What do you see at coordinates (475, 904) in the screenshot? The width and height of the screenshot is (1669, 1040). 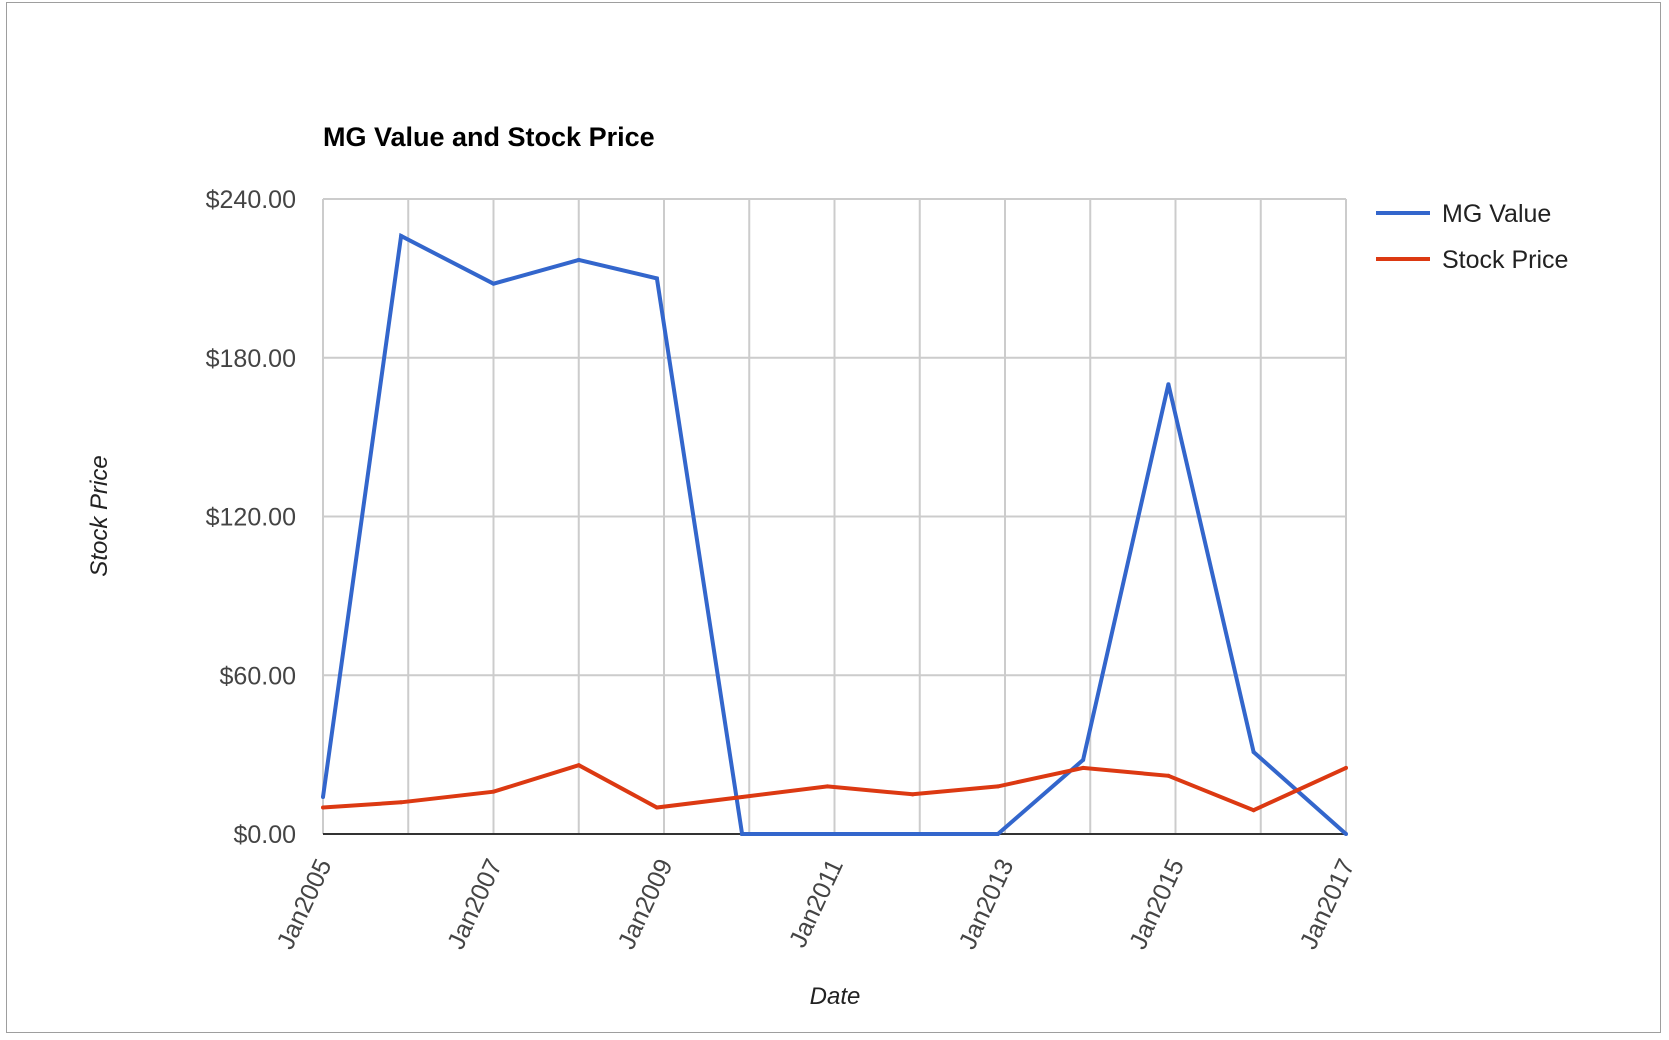 I see `x-tick-label: Jan2007` at bounding box center [475, 904].